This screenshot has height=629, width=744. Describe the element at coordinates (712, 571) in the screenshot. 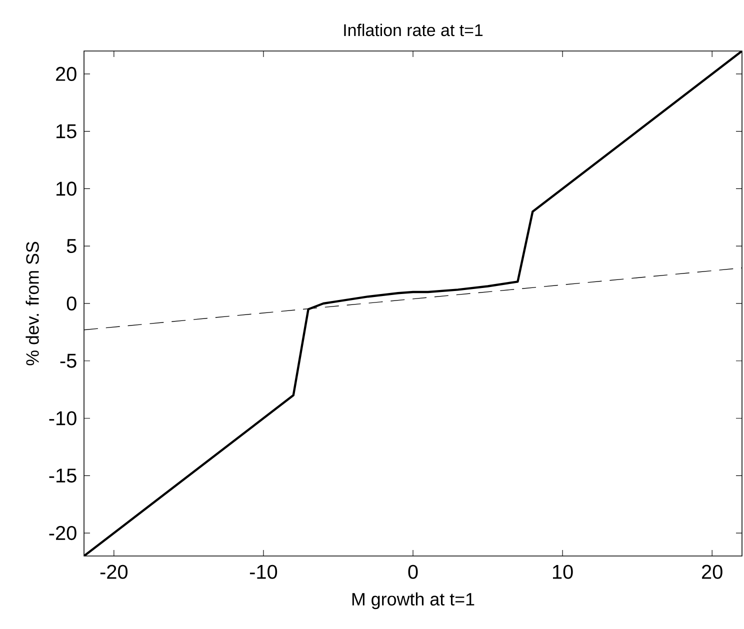

I see `x-tick-label: 20` at that location.